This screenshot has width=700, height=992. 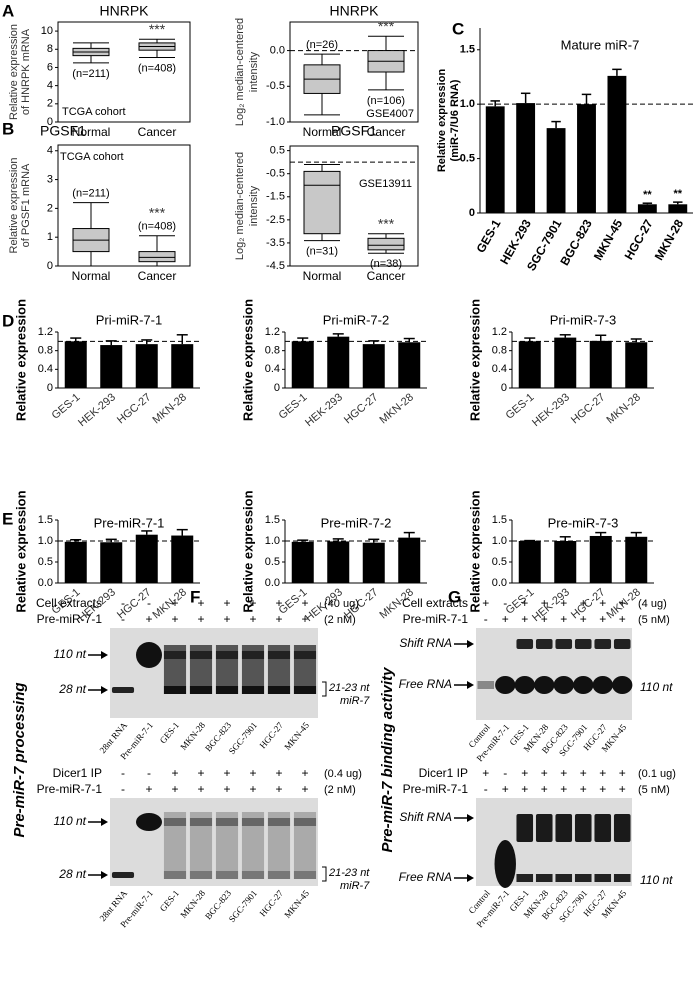 What do you see at coordinates (26, 71) in the screenshot?
I see `y-axis-label: of HNRPK mRNA` at bounding box center [26, 71].